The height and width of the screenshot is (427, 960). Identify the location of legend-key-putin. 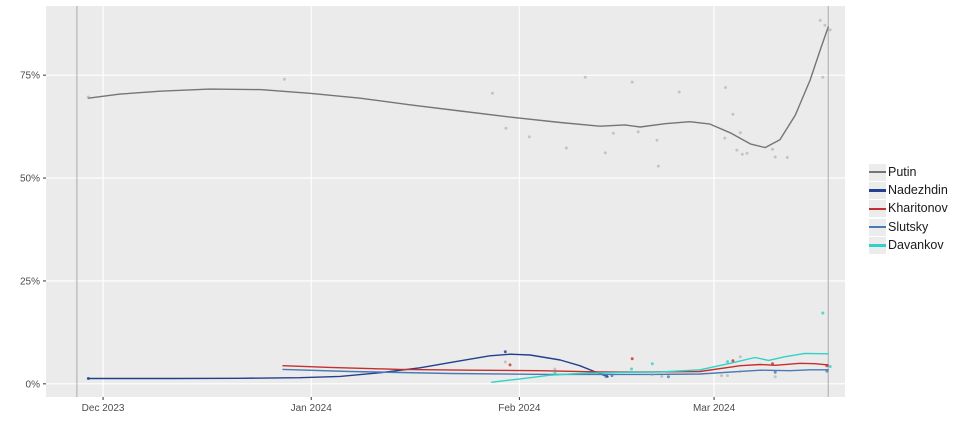
(877, 172).